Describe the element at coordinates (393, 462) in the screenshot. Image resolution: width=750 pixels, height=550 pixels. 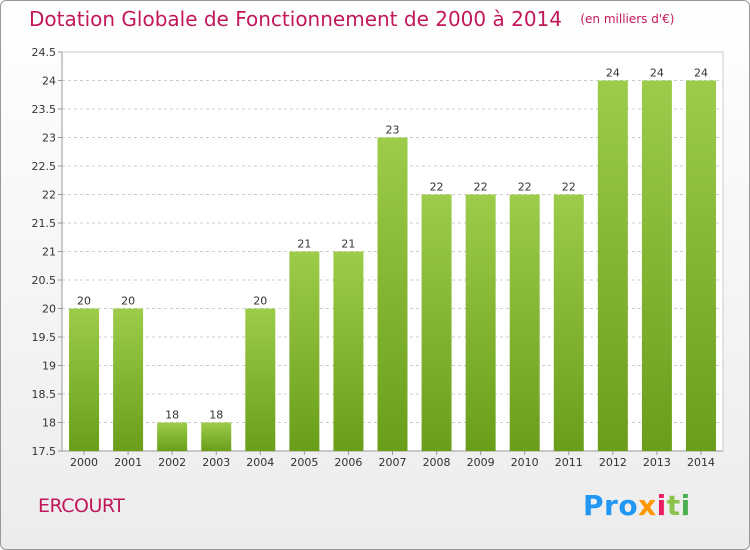
I see `x-tick-label: 2007` at that location.